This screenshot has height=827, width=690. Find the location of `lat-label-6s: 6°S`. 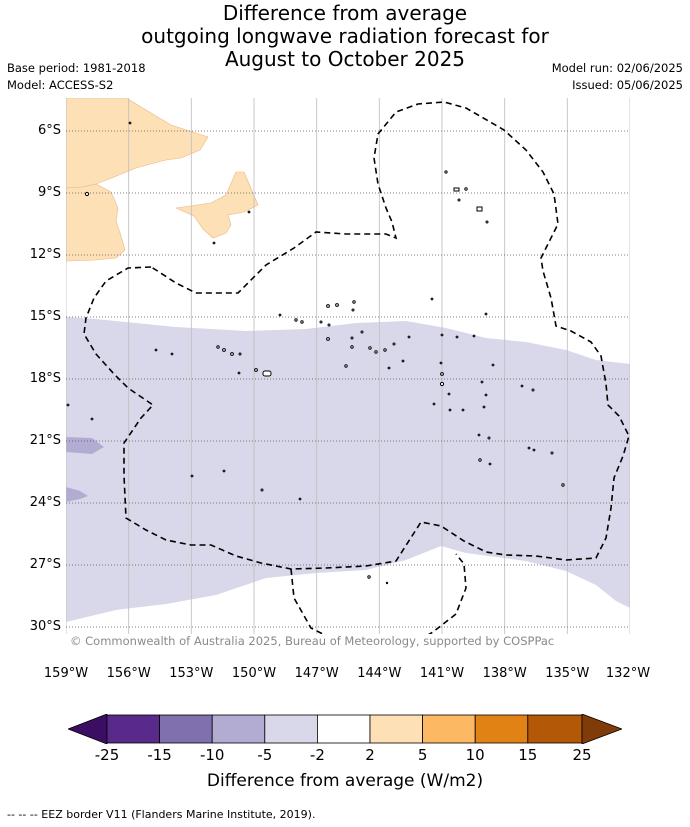

lat-label-6s: 6°S is located at coordinates (49, 130).